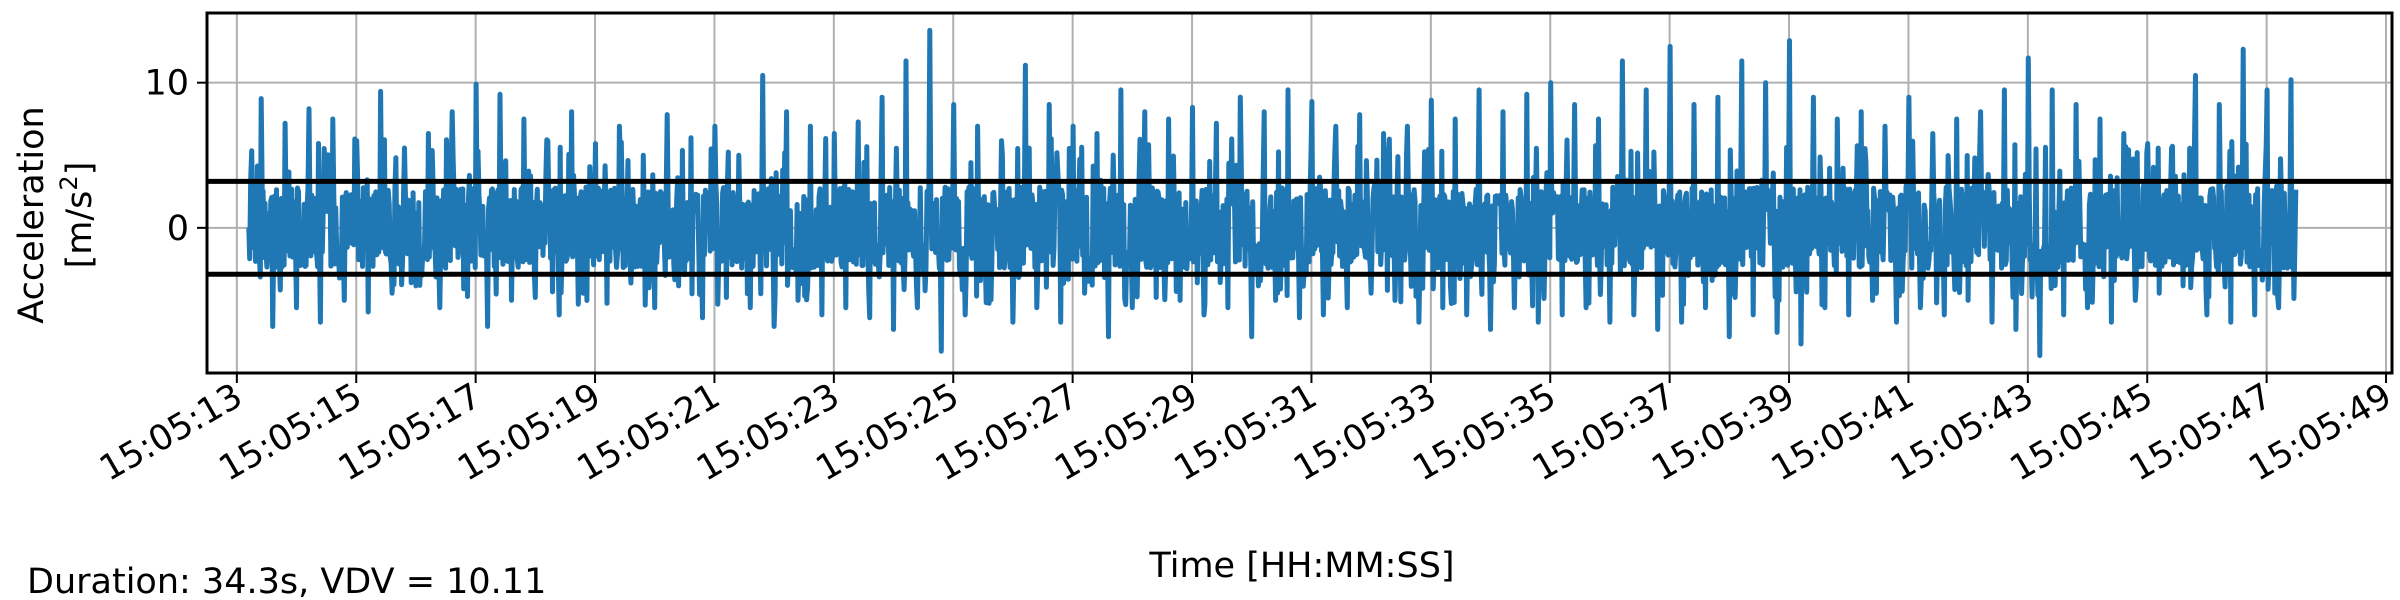  Describe the element at coordinates (80, 169) in the screenshot. I see `y-axis-unit-end: ]` at that location.